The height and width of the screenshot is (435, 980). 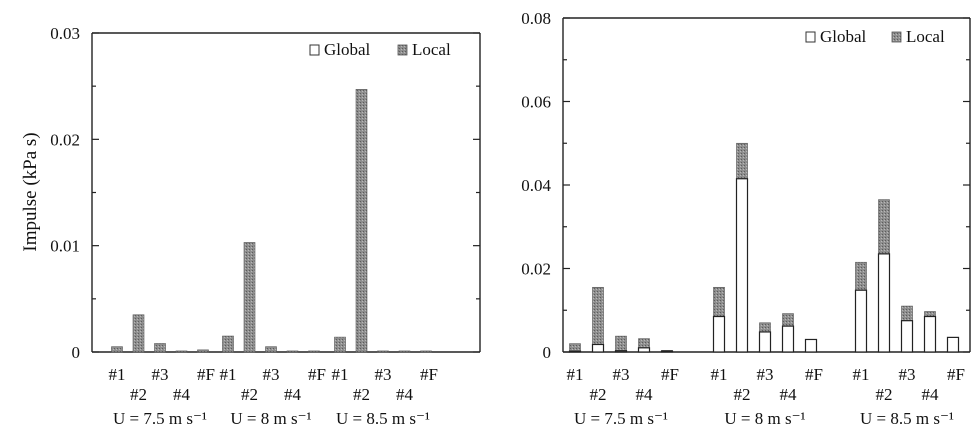 What do you see at coordinates (536, 102) in the screenshot?
I see `y-tick-label: 0.06` at bounding box center [536, 102].